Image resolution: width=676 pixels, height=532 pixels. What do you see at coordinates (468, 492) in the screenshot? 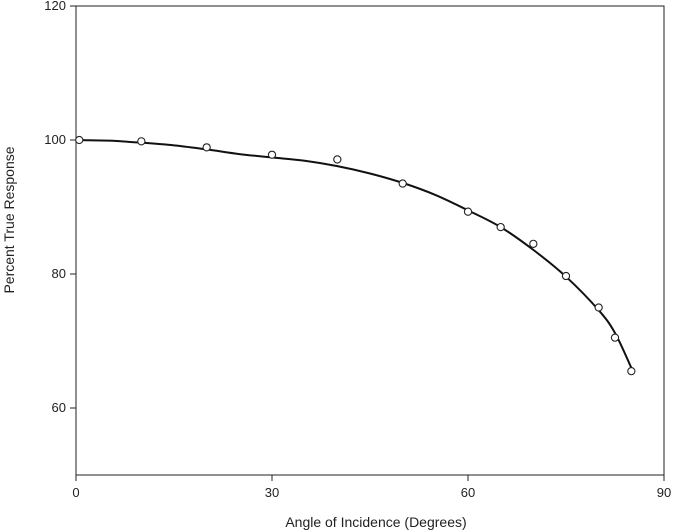
I see `x-tick-label: 60` at bounding box center [468, 492].